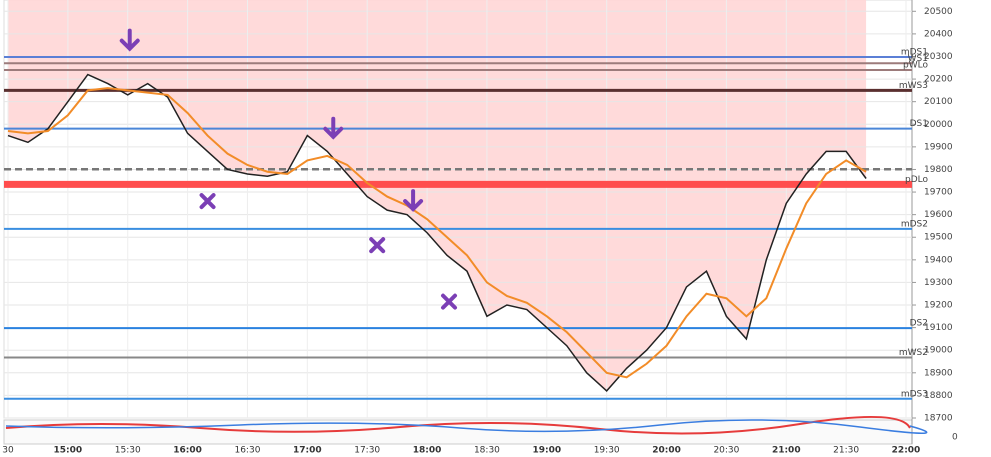  What do you see at coordinates (938, 170) in the screenshot?
I see `y-tick-label: 19800` at bounding box center [938, 170].